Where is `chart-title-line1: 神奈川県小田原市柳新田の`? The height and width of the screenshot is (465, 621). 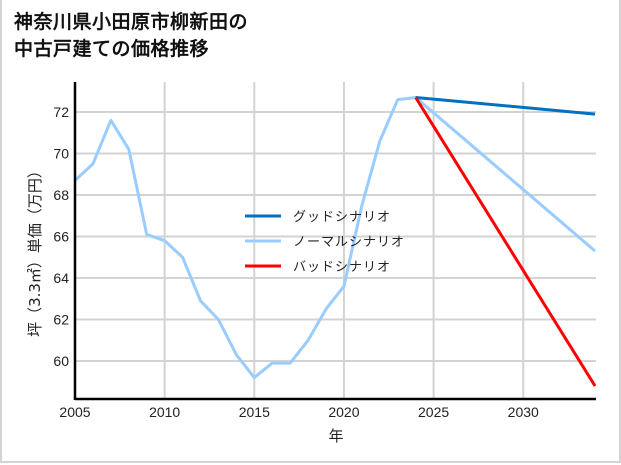 chart-title-line1: 神奈川県小田原市柳新田の is located at coordinates (131, 22).